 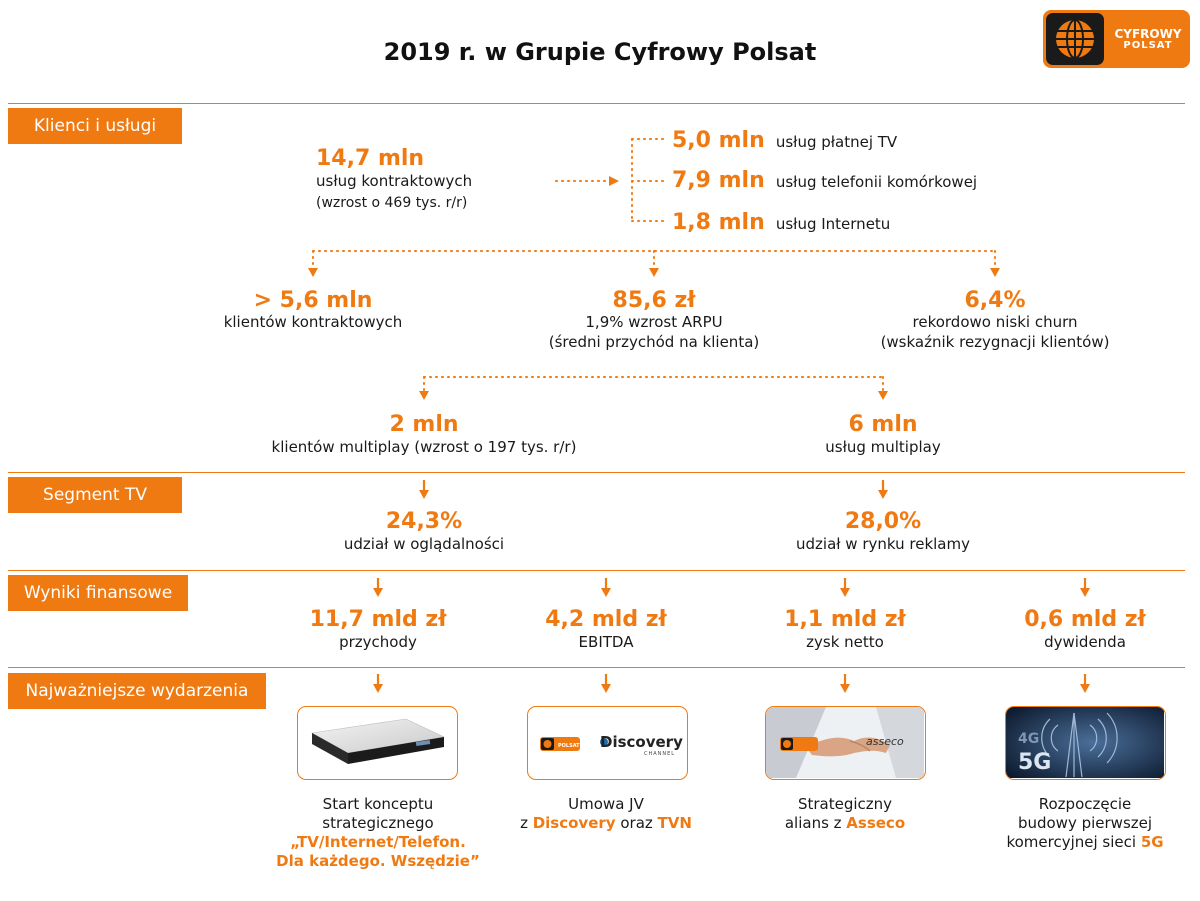 I want to click on tv-label: udział w oglądalności, so click(x=424, y=544).